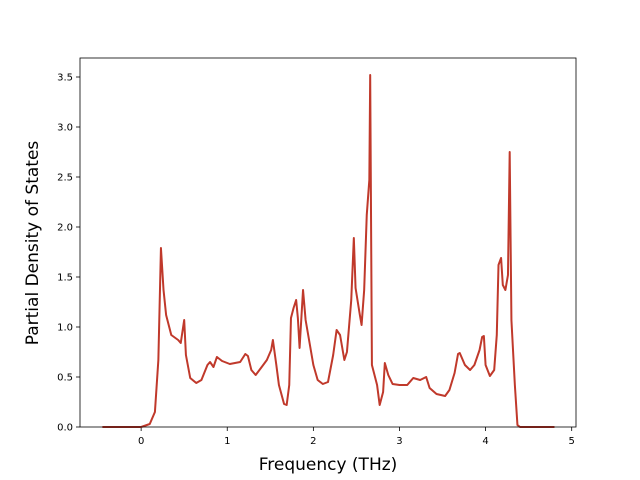 This screenshot has width=640, height=480. Describe the element at coordinates (65, 128) in the screenshot. I see `y-tick-label: 3.0` at that location.